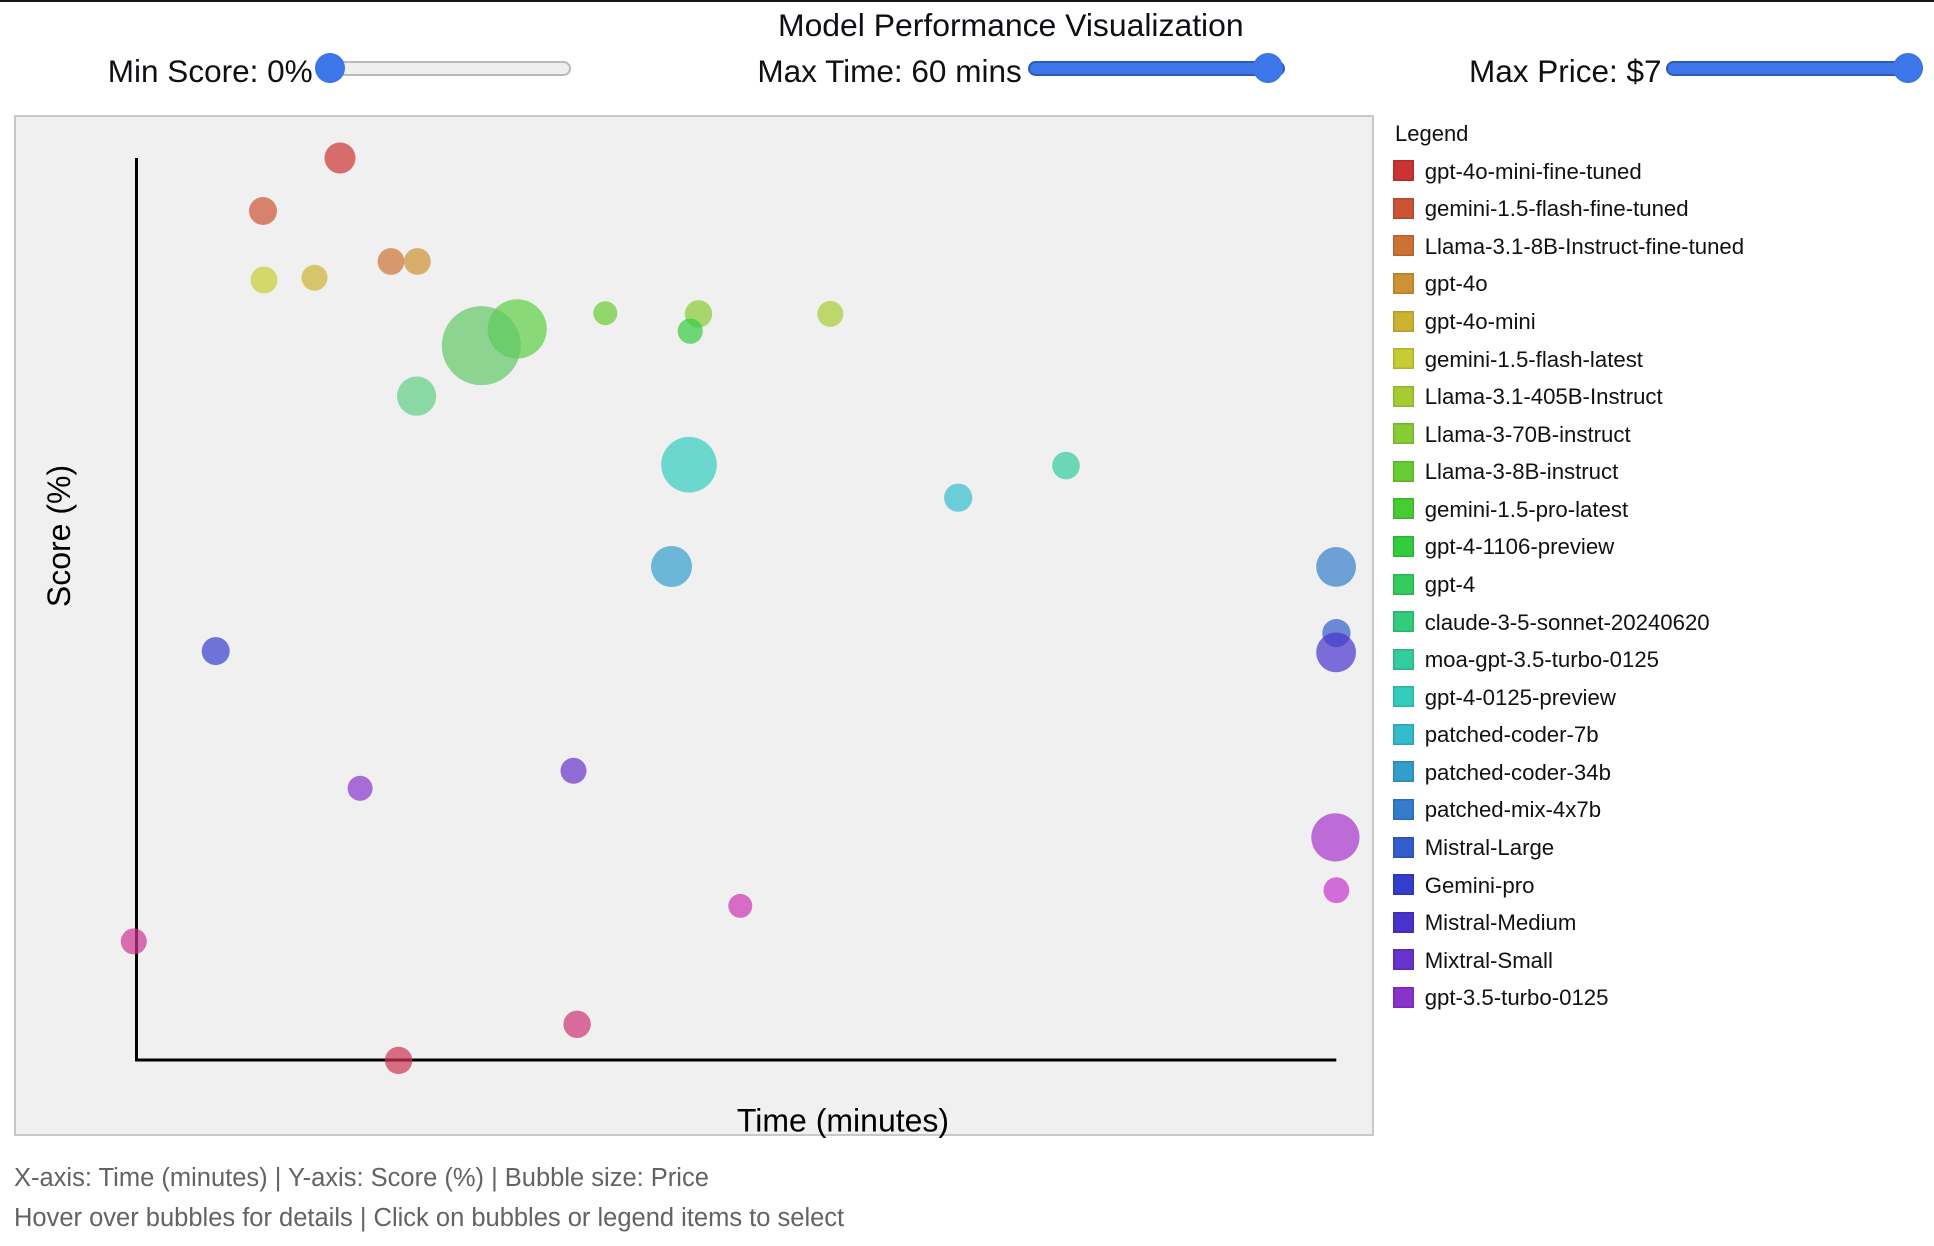 Image resolution: width=1934 pixels, height=1246 pixels. I want to click on svg-text: Score (%), so click(59, 536).